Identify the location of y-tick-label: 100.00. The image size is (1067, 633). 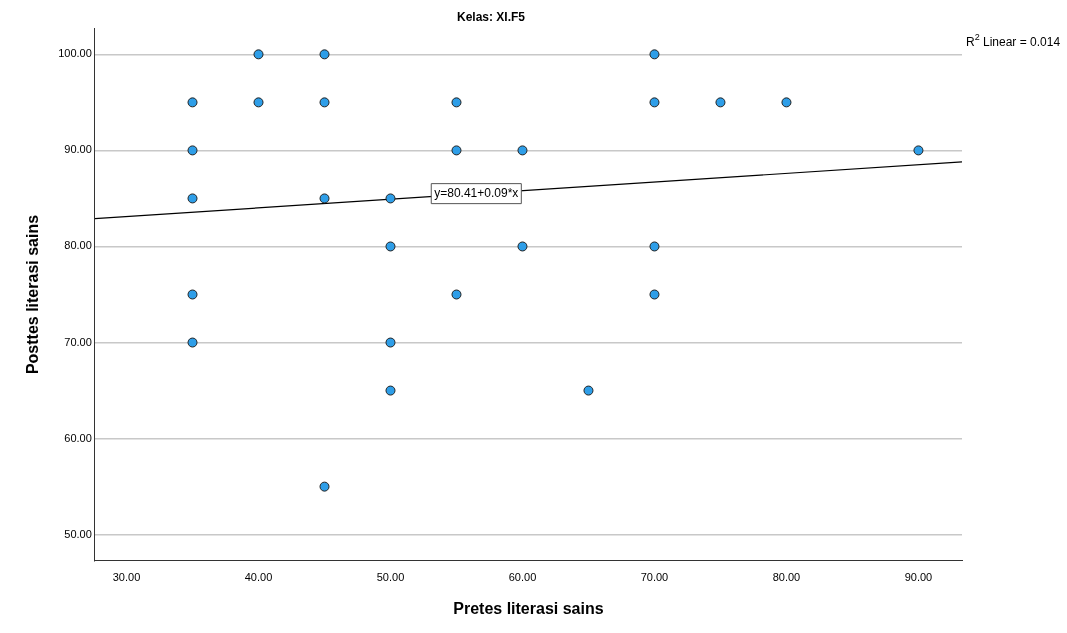
(75, 53).